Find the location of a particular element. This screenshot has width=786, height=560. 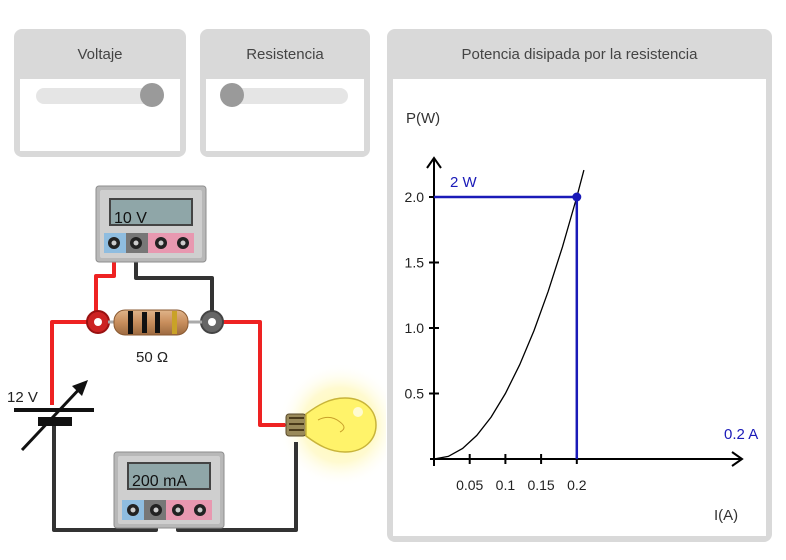

y-axis-arrow is located at coordinates (434, 162).